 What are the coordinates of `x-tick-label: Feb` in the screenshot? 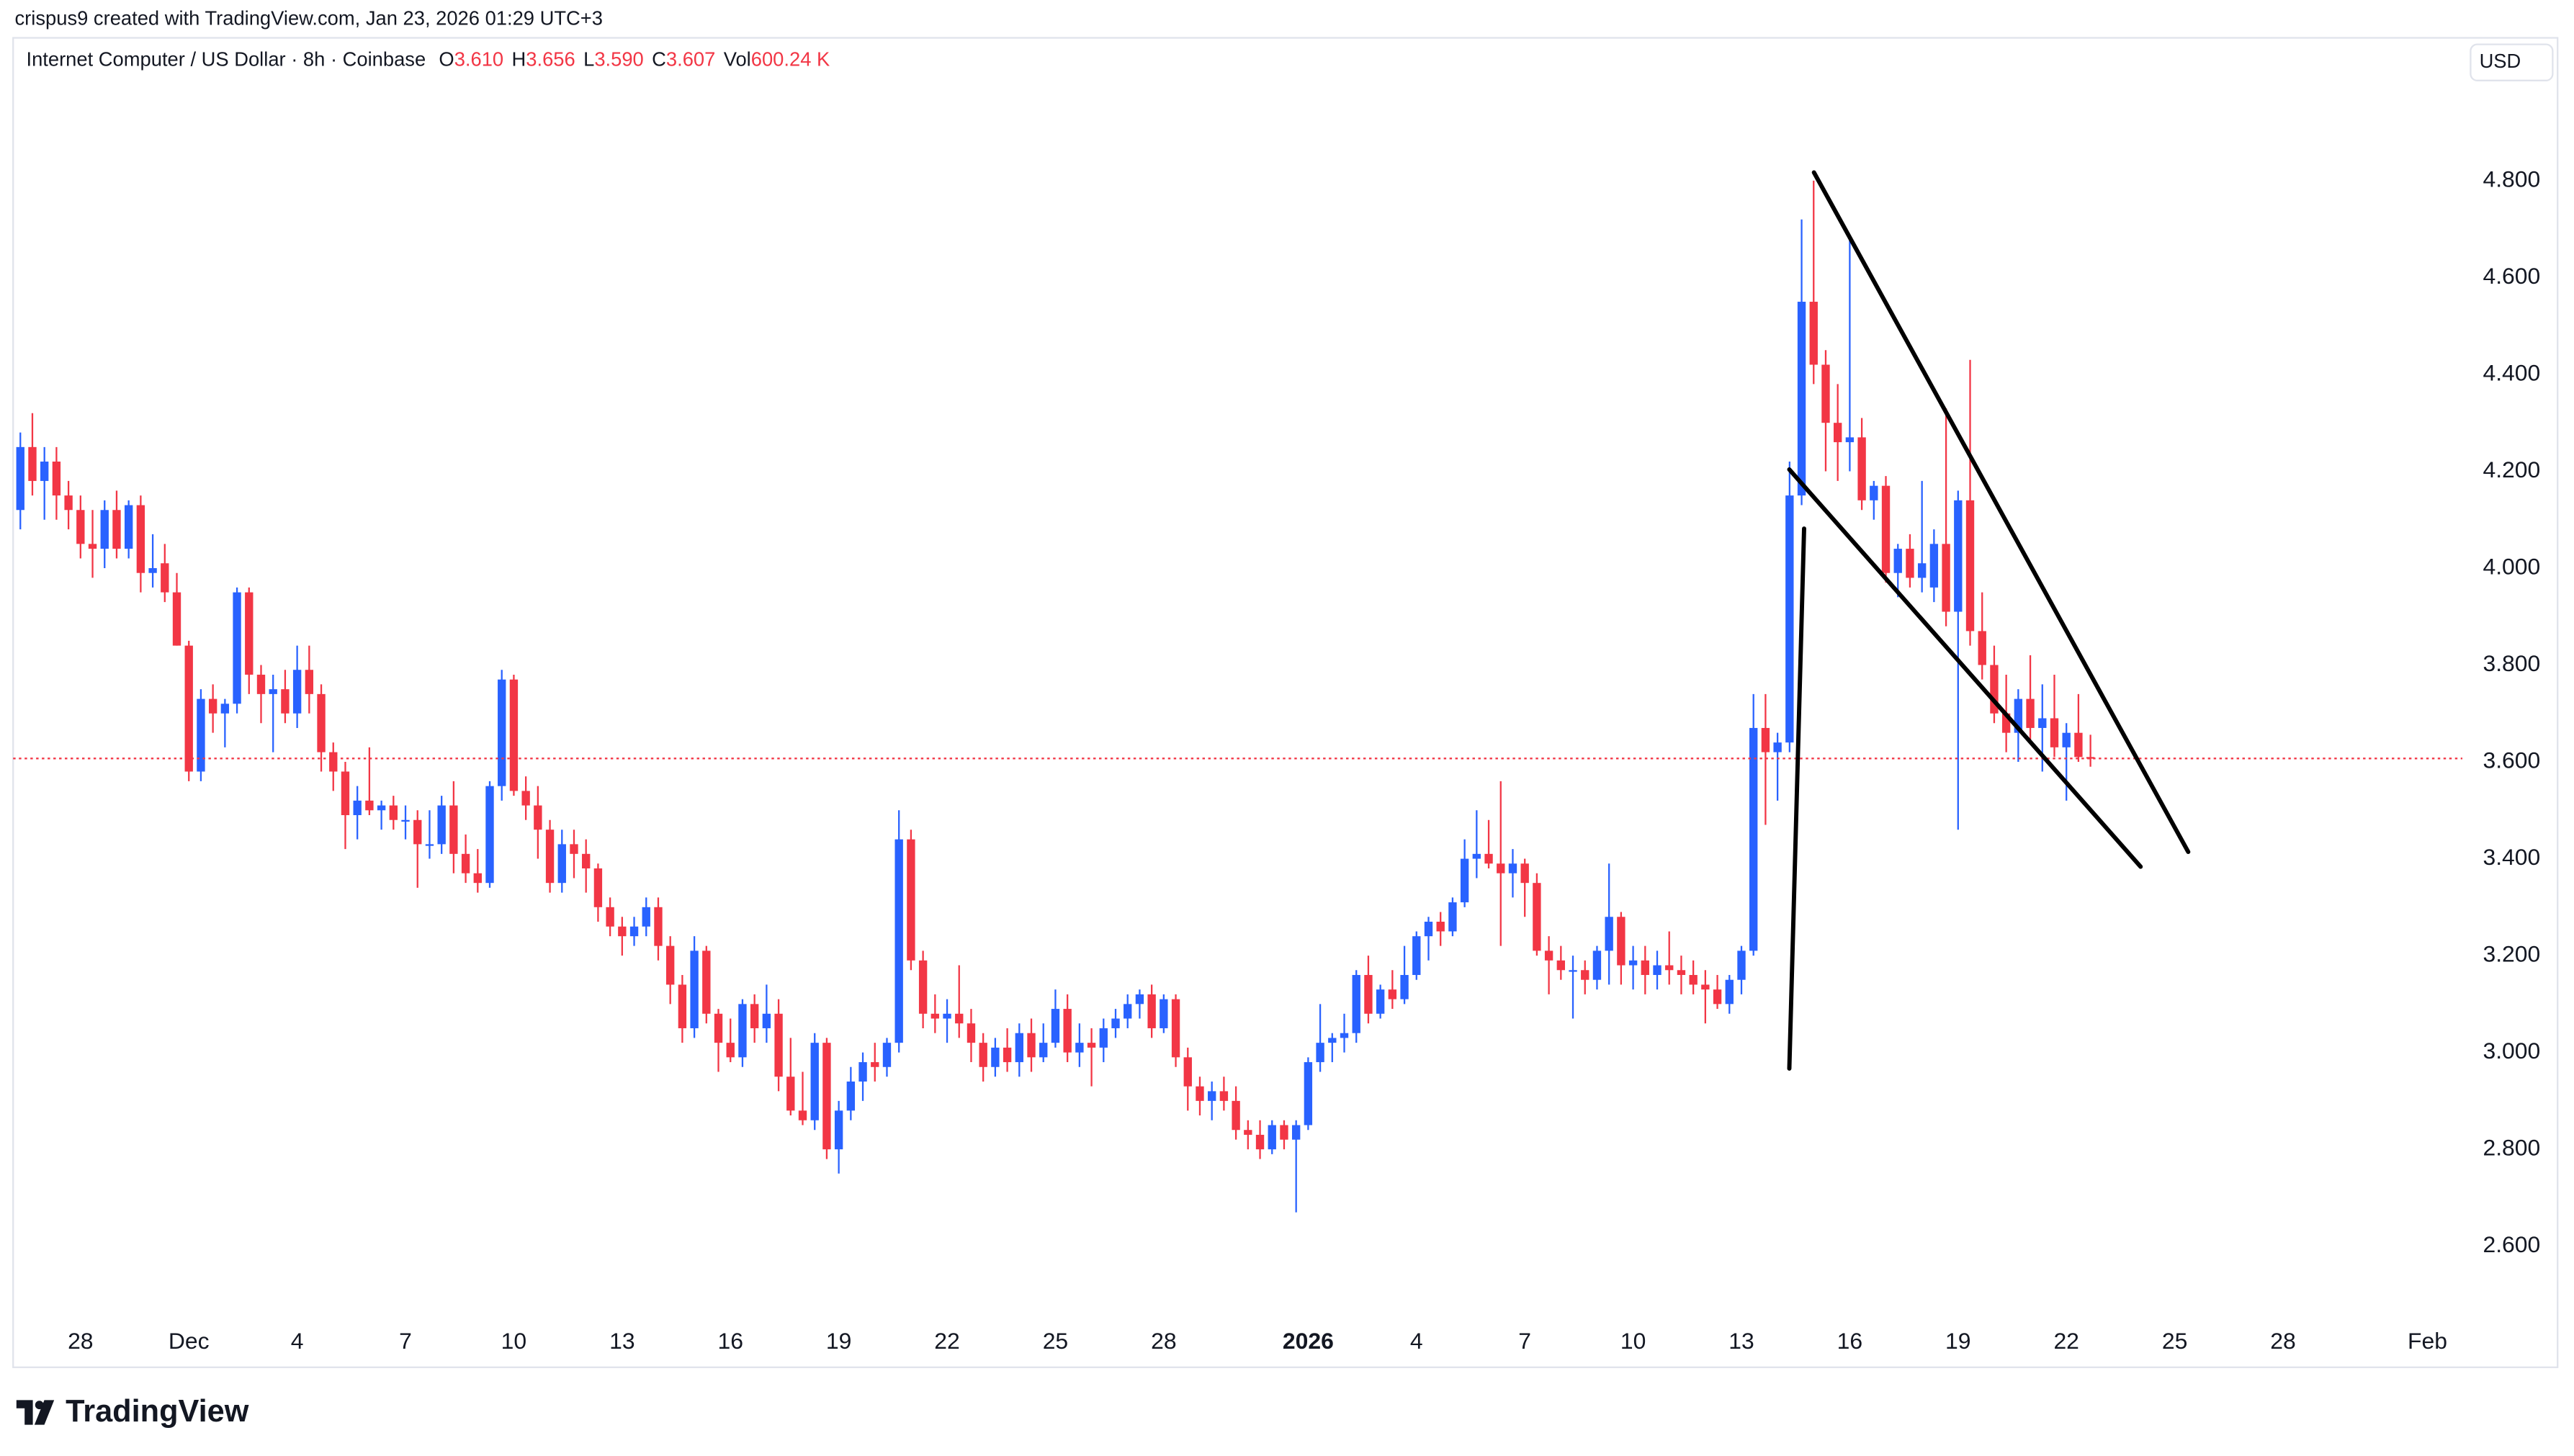 It's located at (2427, 1341).